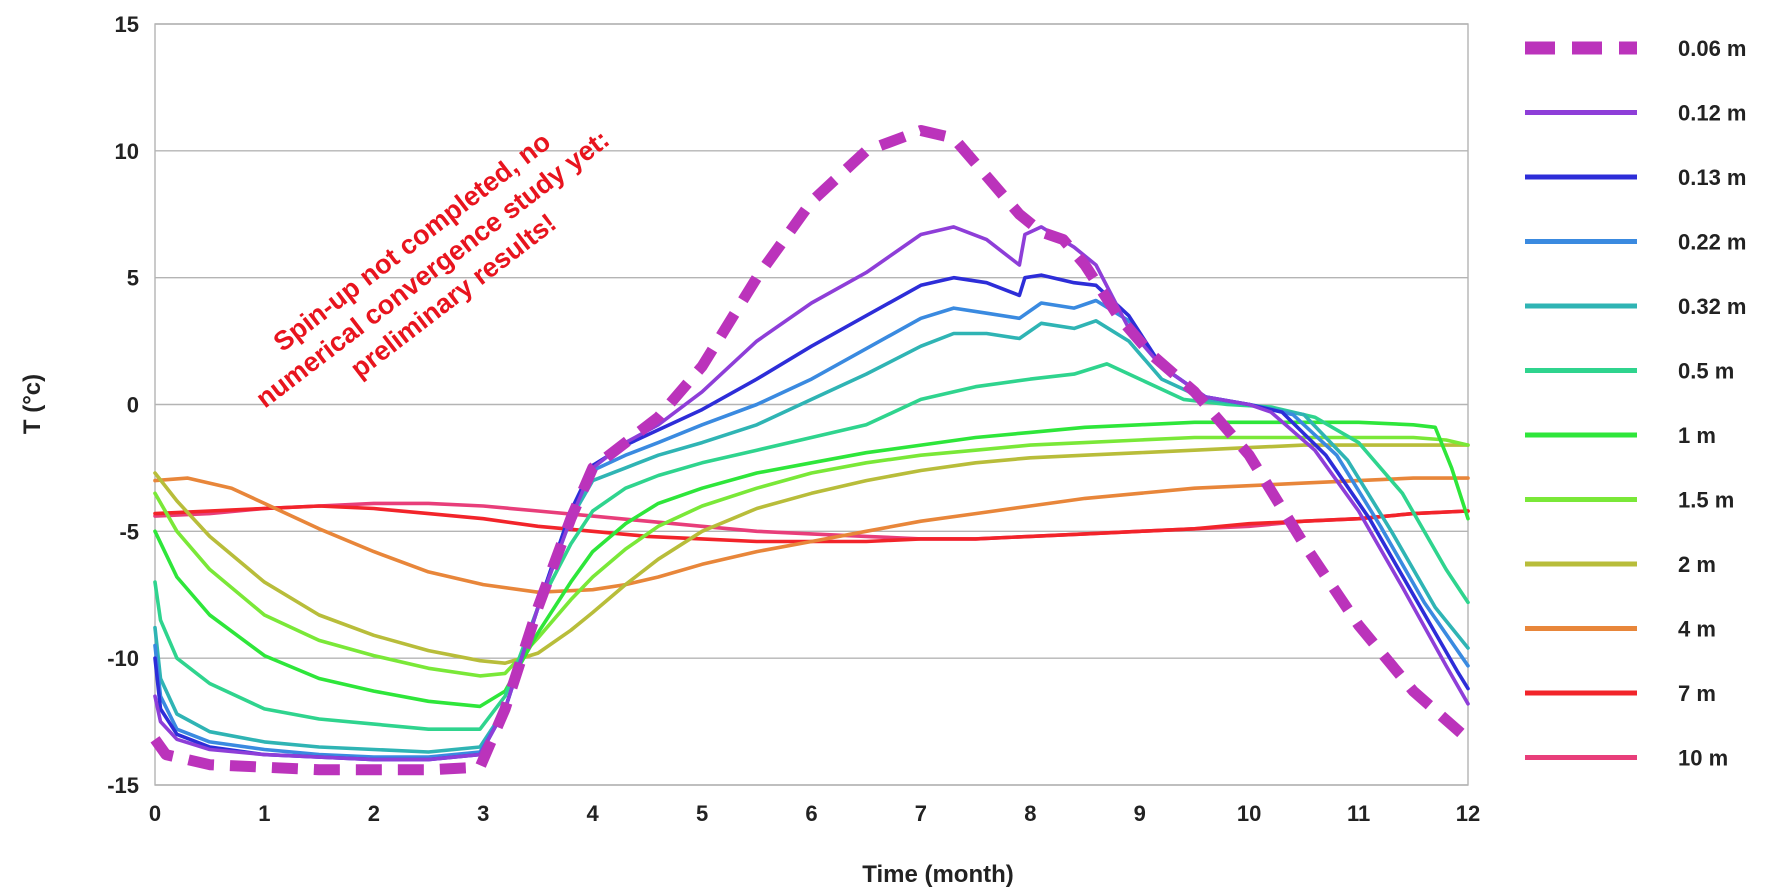 This screenshot has width=1779, height=894. Describe the element at coordinates (1712, 113) in the screenshot. I see `legend-label: 0.12 m` at that location.